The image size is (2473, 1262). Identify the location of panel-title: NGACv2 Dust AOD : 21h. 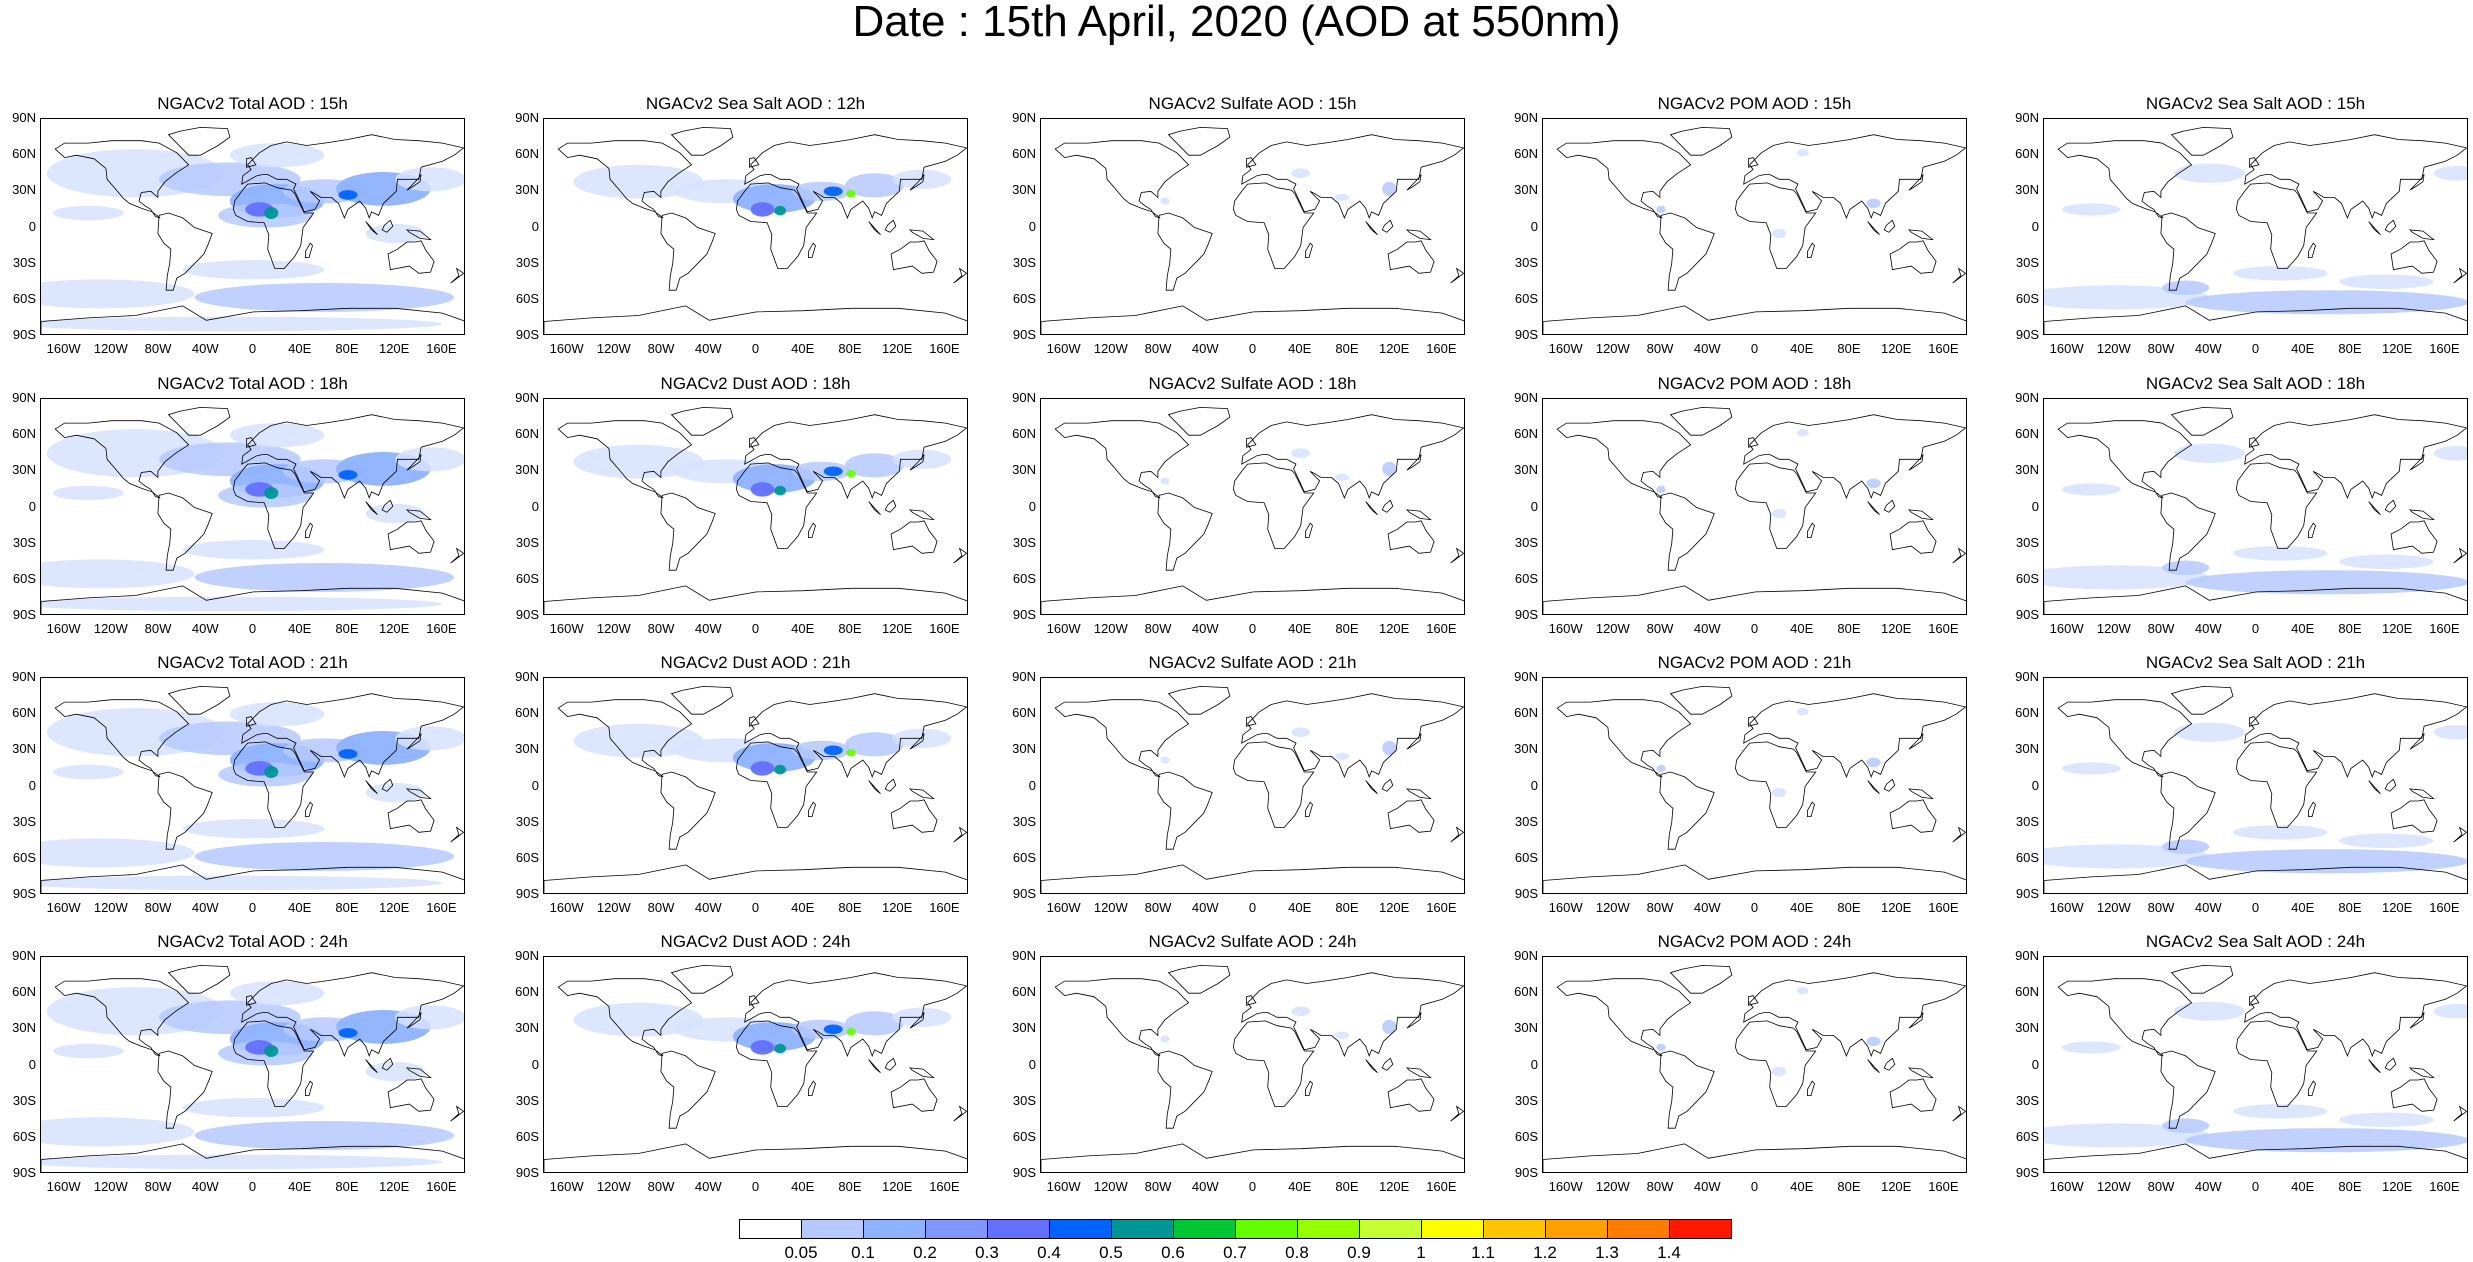
(755, 662).